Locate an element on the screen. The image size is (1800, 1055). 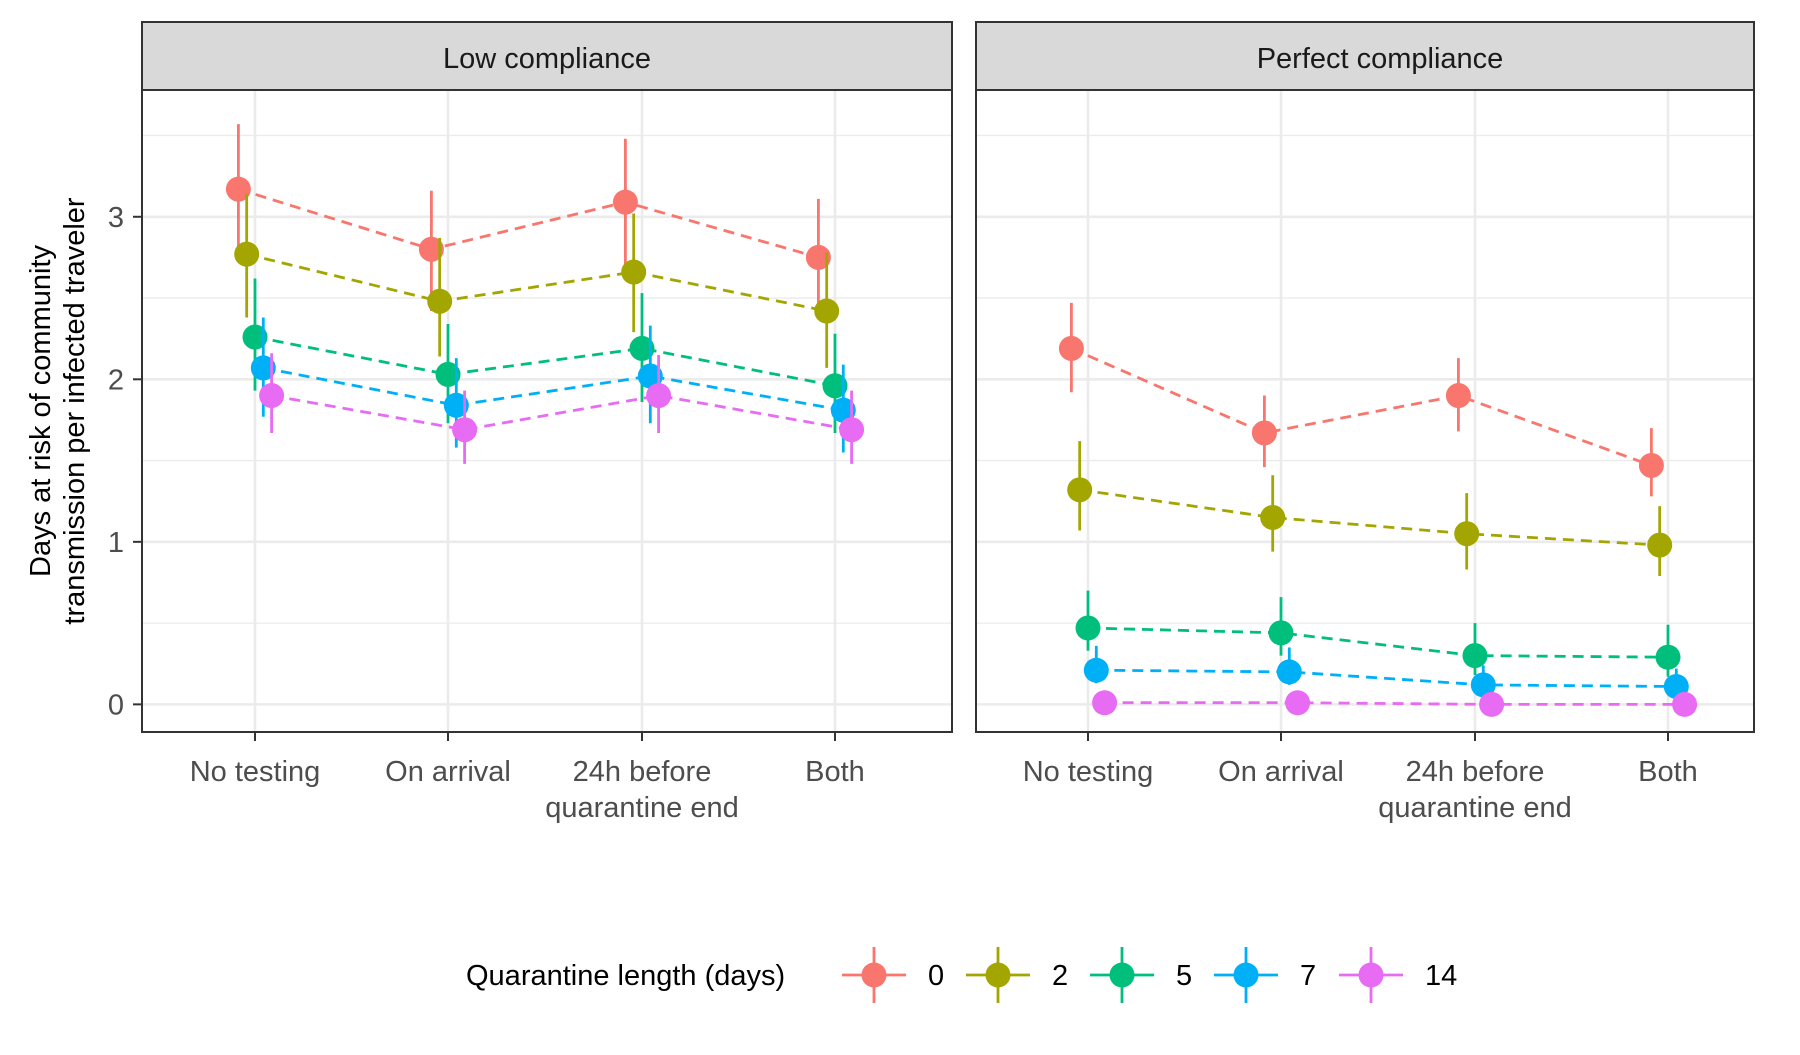
y-axis-label-line1: Days at risk of community is located at coordinates (41, 411).